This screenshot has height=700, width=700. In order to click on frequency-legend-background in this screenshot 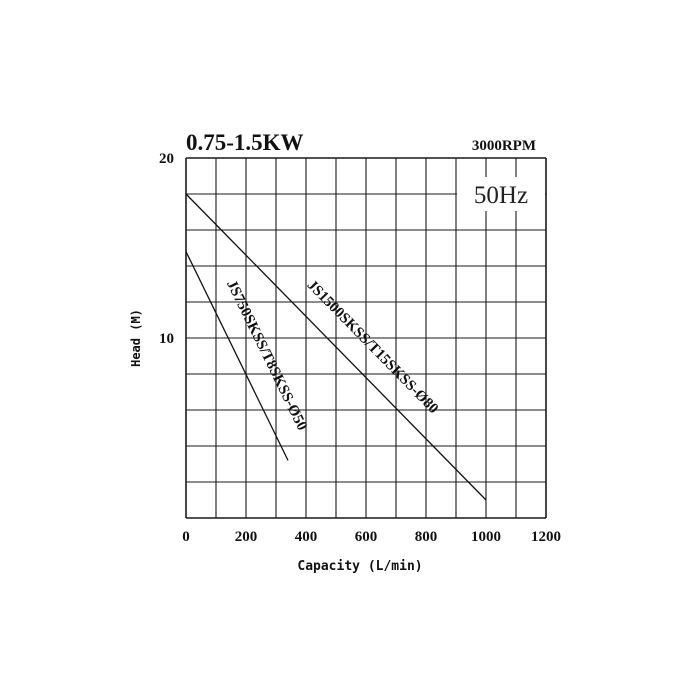, I will do `click(501, 194)`.